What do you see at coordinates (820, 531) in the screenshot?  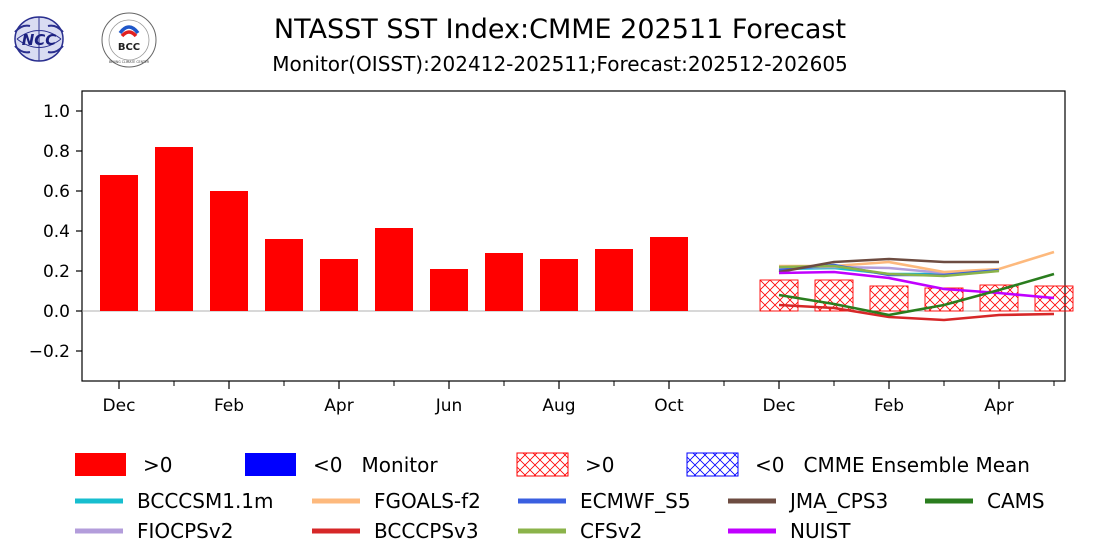 I see `legend-line-label: NUIST` at bounding box center [820, 531].